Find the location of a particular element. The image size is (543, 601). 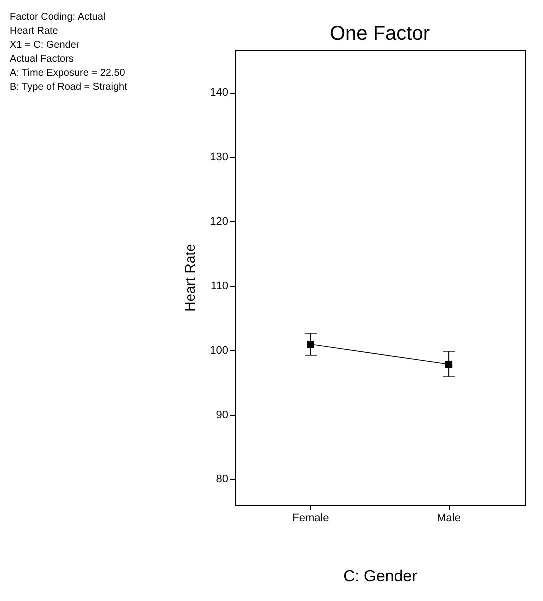

y-tick-label: 90 is located at coordinates (222, 415).